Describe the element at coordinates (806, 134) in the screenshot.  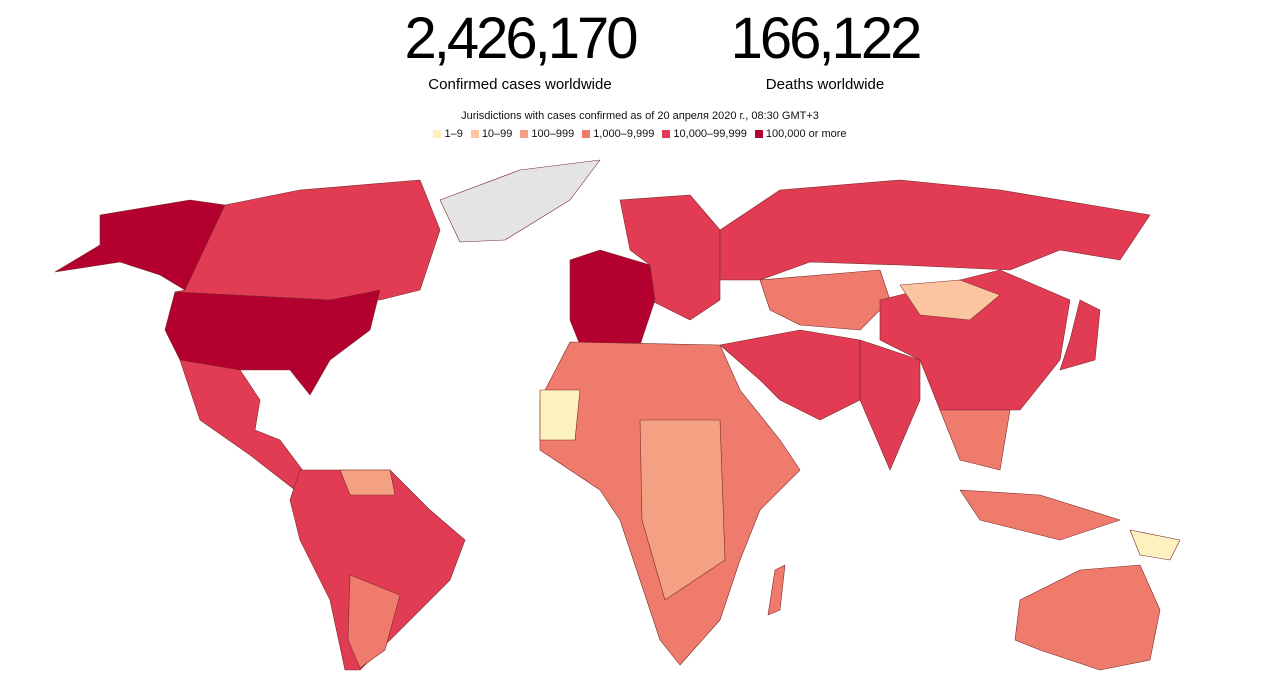
I see `legend-label: 100,000 or more` at that location.